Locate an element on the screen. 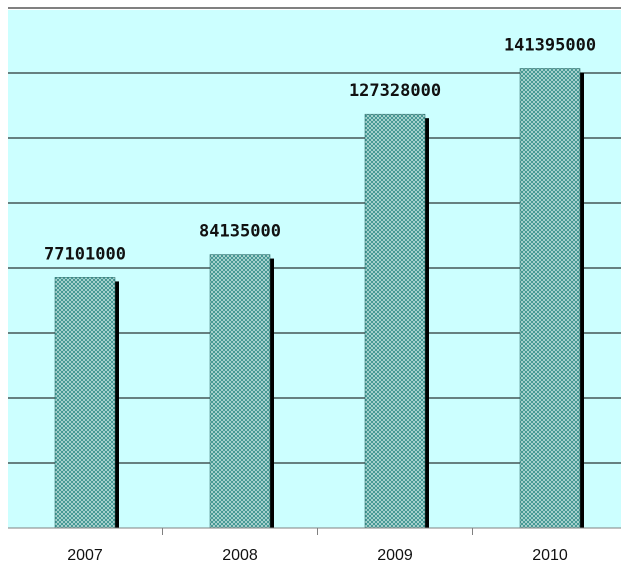 The height and width of the screenshot is (567, 621). x-tick-label-2008: 2008 is located at coordinates (240, 555).